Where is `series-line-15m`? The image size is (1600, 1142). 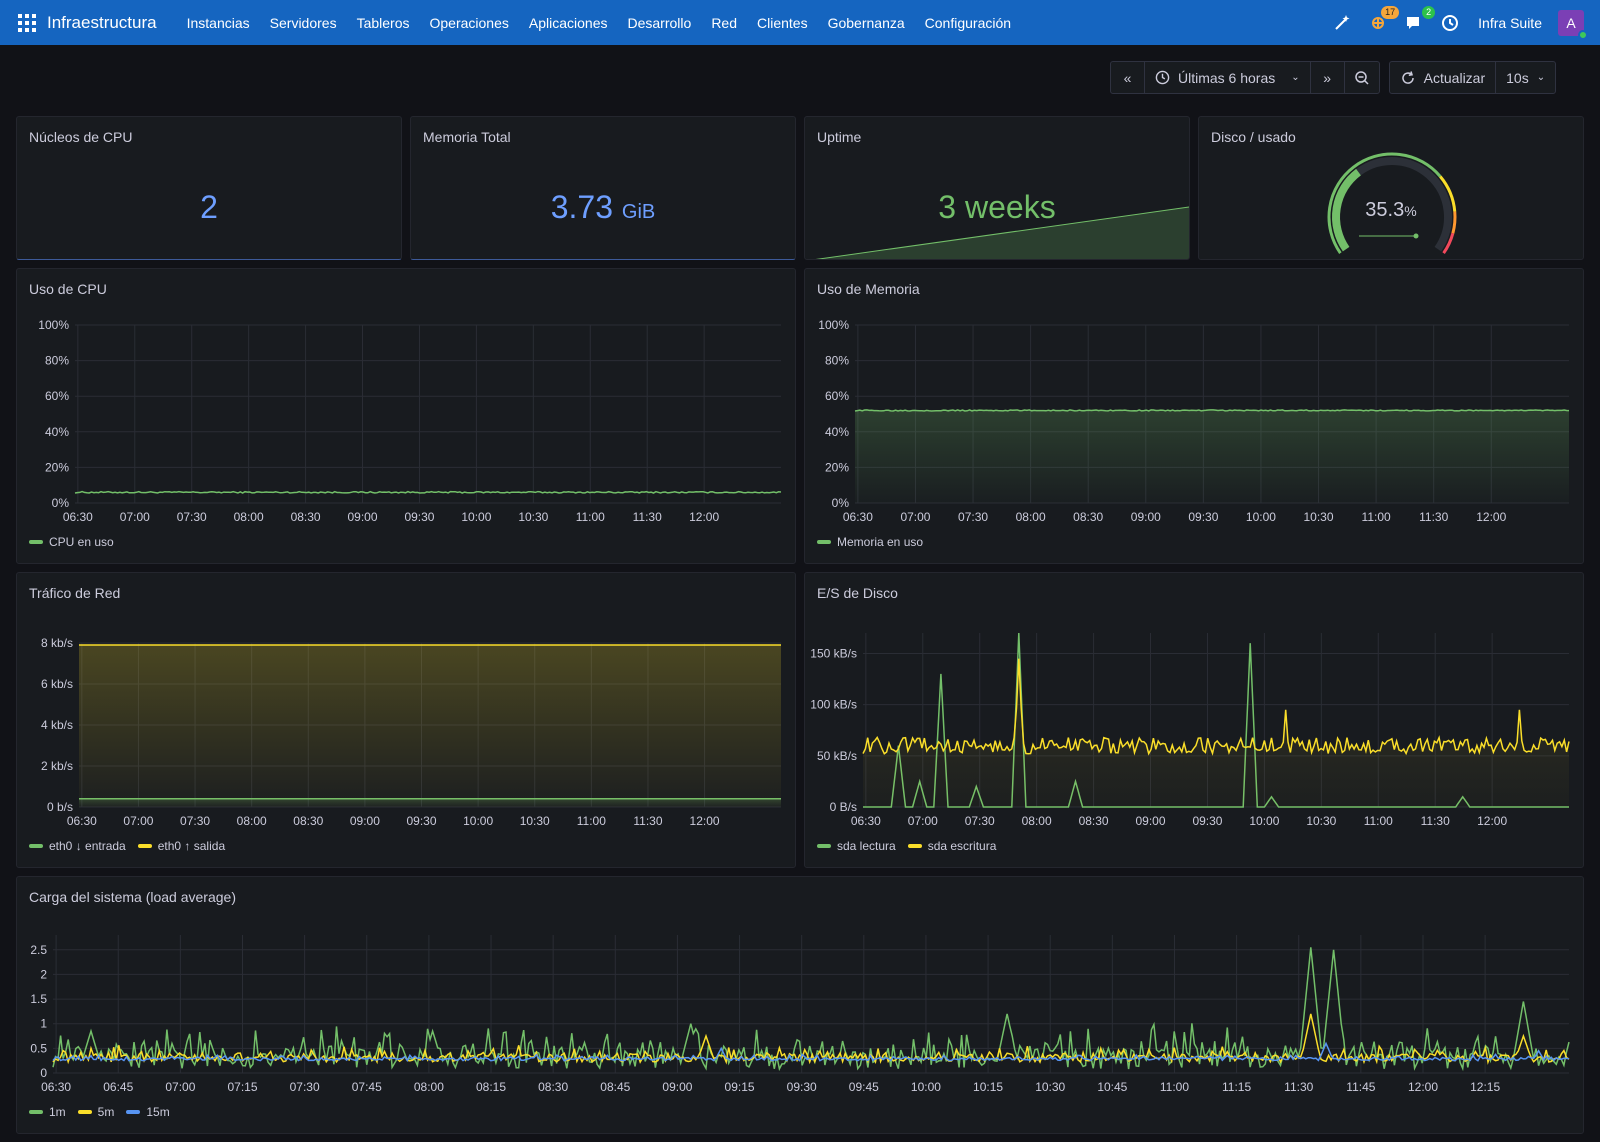
series-line-15m is located at coordinates (811, 1051).